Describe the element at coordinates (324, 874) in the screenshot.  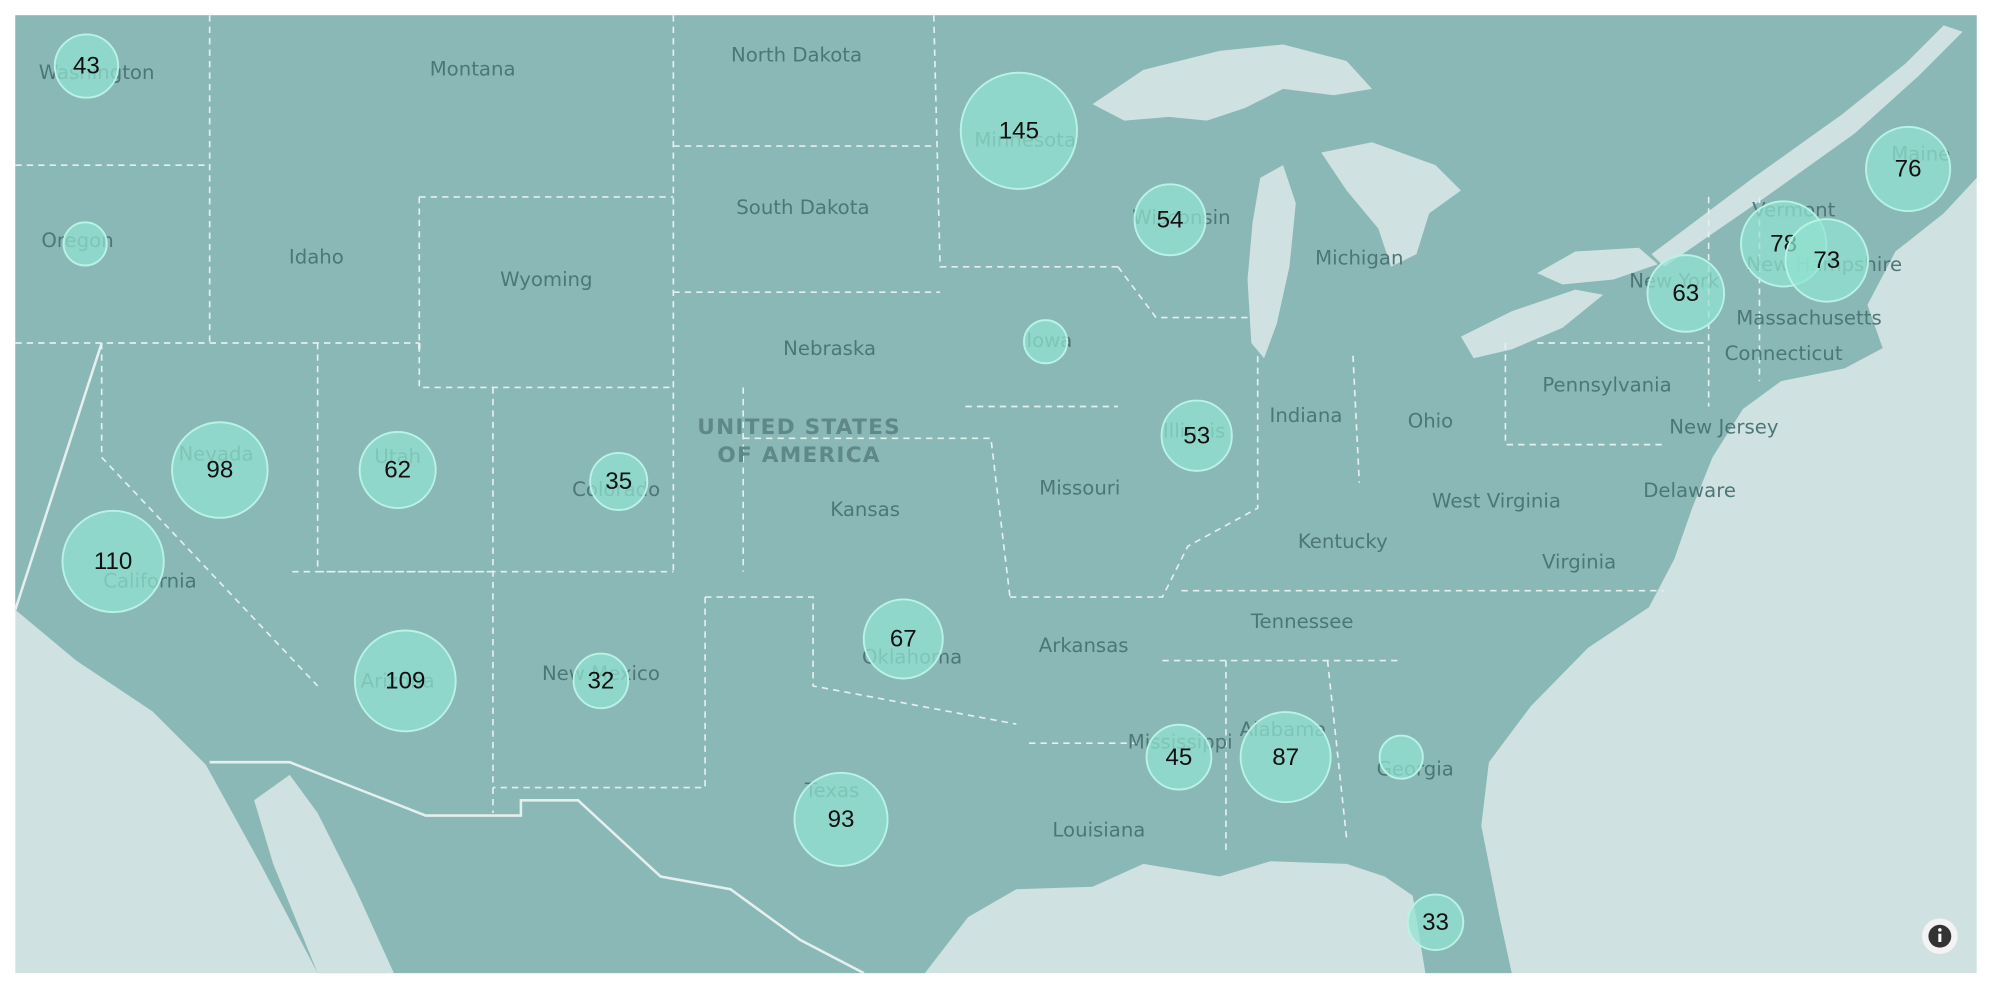
I see `baja-water` at that location.